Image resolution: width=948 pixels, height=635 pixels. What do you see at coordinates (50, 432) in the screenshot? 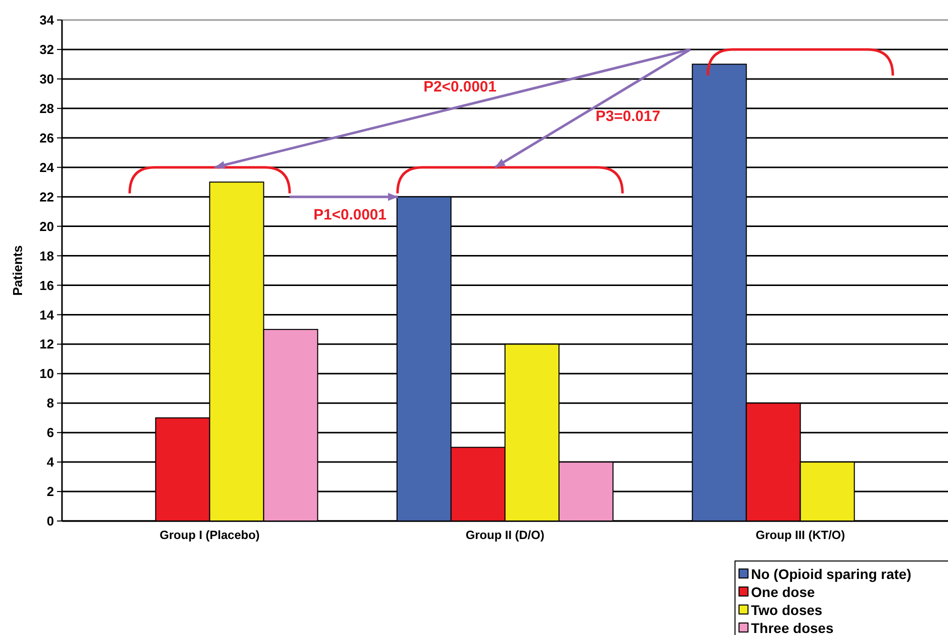
I see `y-tick-label: 6` at bounding box center [50, 432].